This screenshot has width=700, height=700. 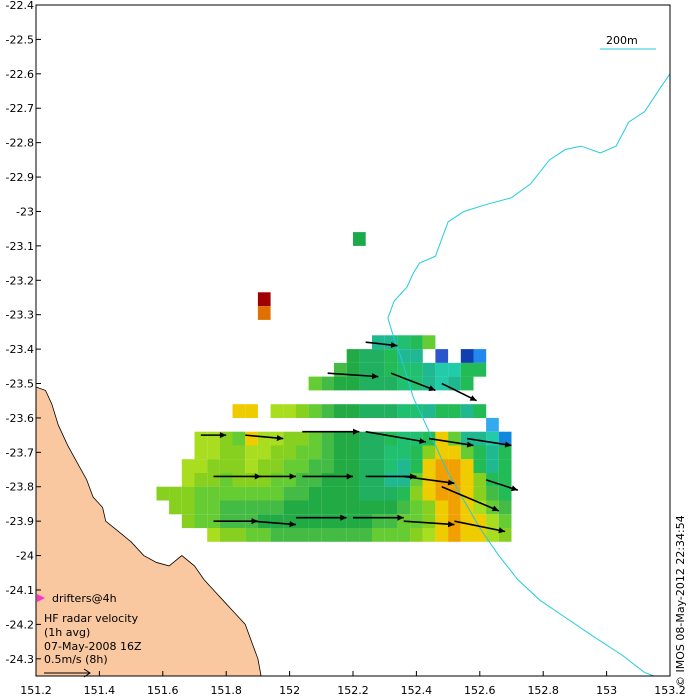 What do you see at coordinates (20, 624) in the screenshot?
I see `y-tick-label: -24.2` at bounding box center [20, 624].